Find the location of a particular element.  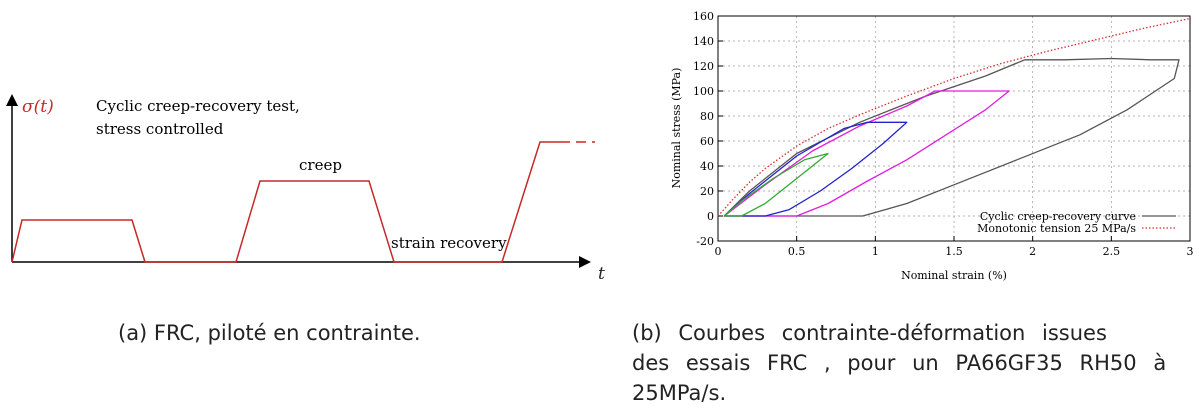

stress-signal is located at coordinates (285, 202).